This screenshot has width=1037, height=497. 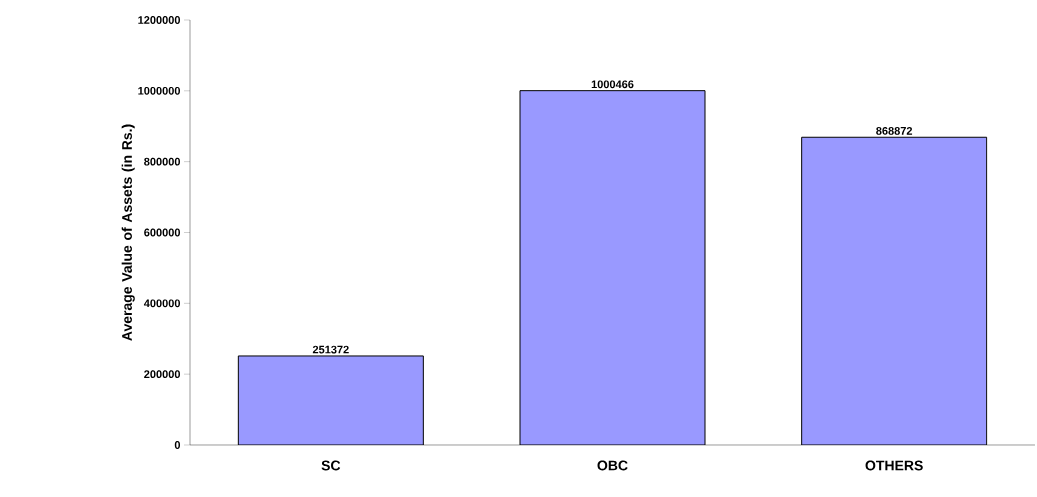 What do you see at coordinates (331, 465) in the screenshot?
I see `x-tick-label: SC` at bounding box center [331, 465].